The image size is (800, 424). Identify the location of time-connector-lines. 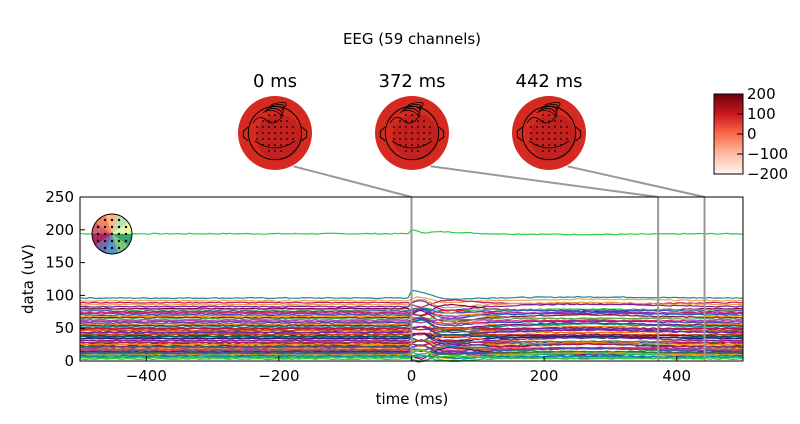
(499, 181).